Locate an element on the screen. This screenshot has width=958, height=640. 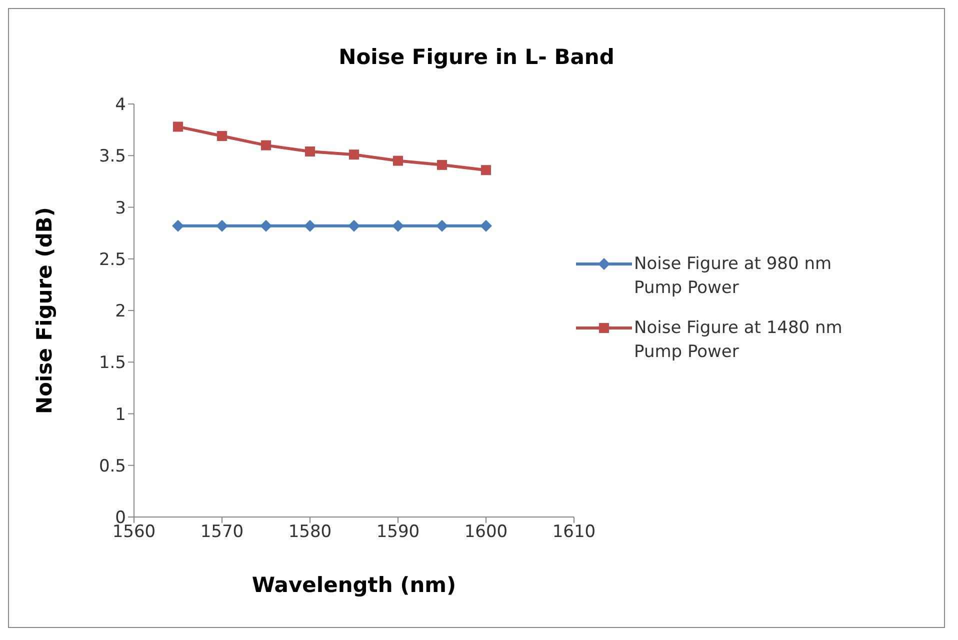
y-tick-label: 4 is located at coordinates (120, 105).